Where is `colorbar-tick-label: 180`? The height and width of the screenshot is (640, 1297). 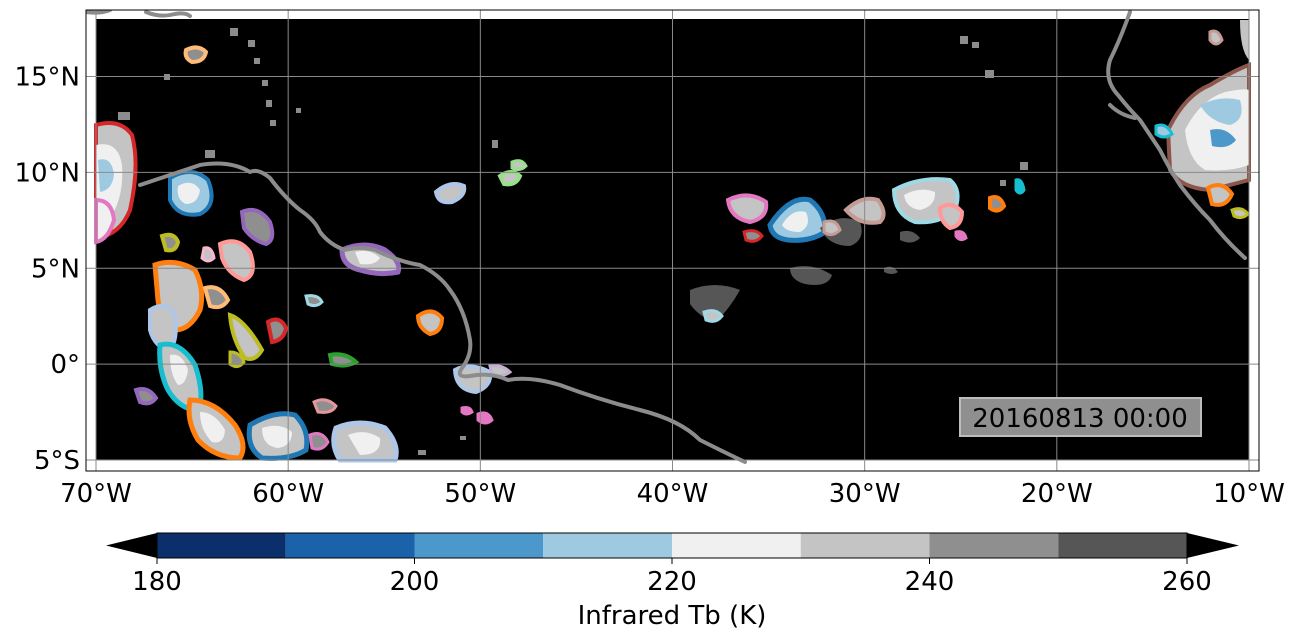 colorbar-tick-label: 180 is located at coordinates (157, 582).